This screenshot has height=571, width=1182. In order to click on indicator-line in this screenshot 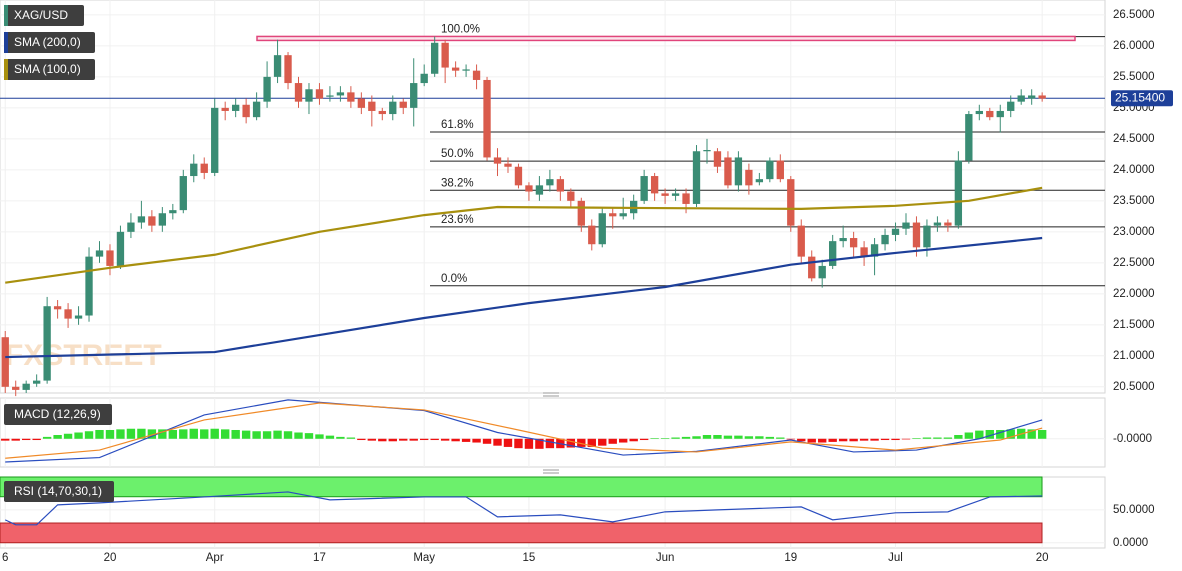, I will do `click(523, 508)`.